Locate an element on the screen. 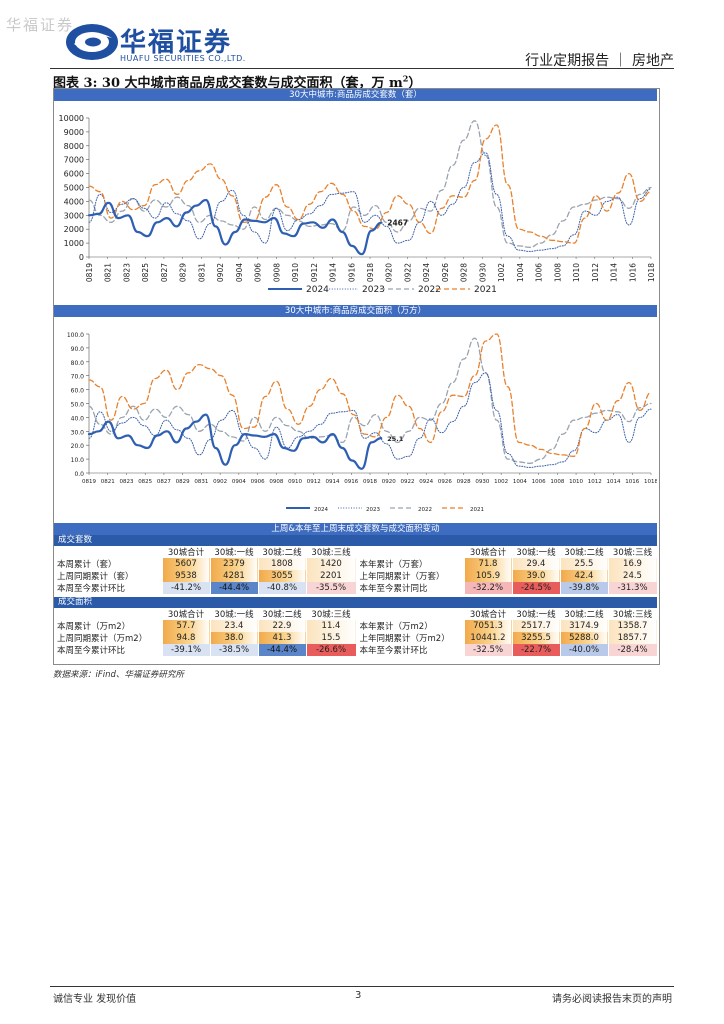 This screenshot has height=1024, width=724. cell: 3255.5 is located at coordinates (536, 638).